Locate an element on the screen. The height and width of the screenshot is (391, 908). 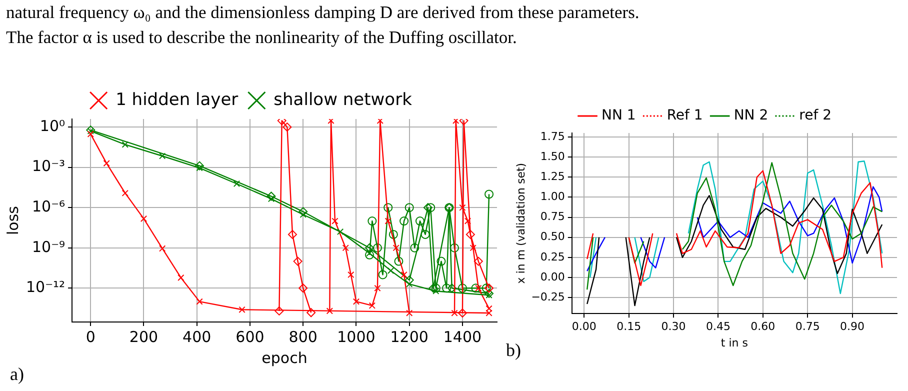
x-tick-label: 1000 is located at coordinates (356, 337).